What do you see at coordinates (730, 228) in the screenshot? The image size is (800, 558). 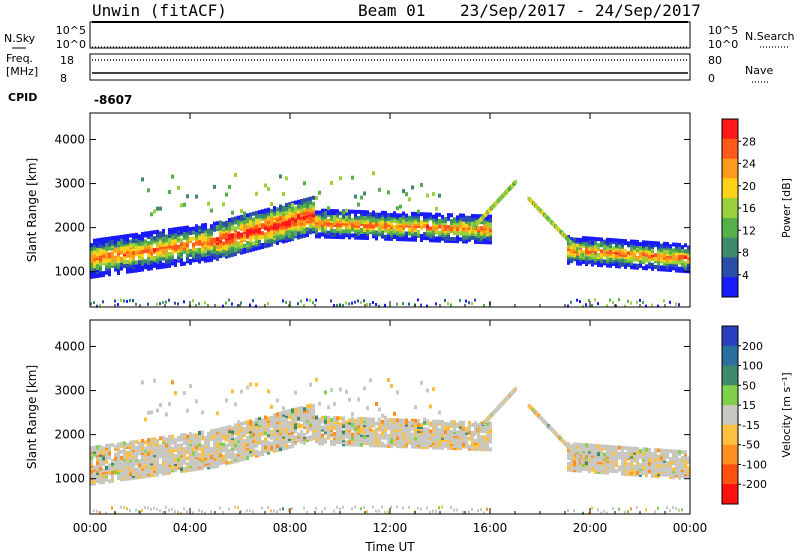 I see `colorbar-segment` at bounding box center [730, 228].